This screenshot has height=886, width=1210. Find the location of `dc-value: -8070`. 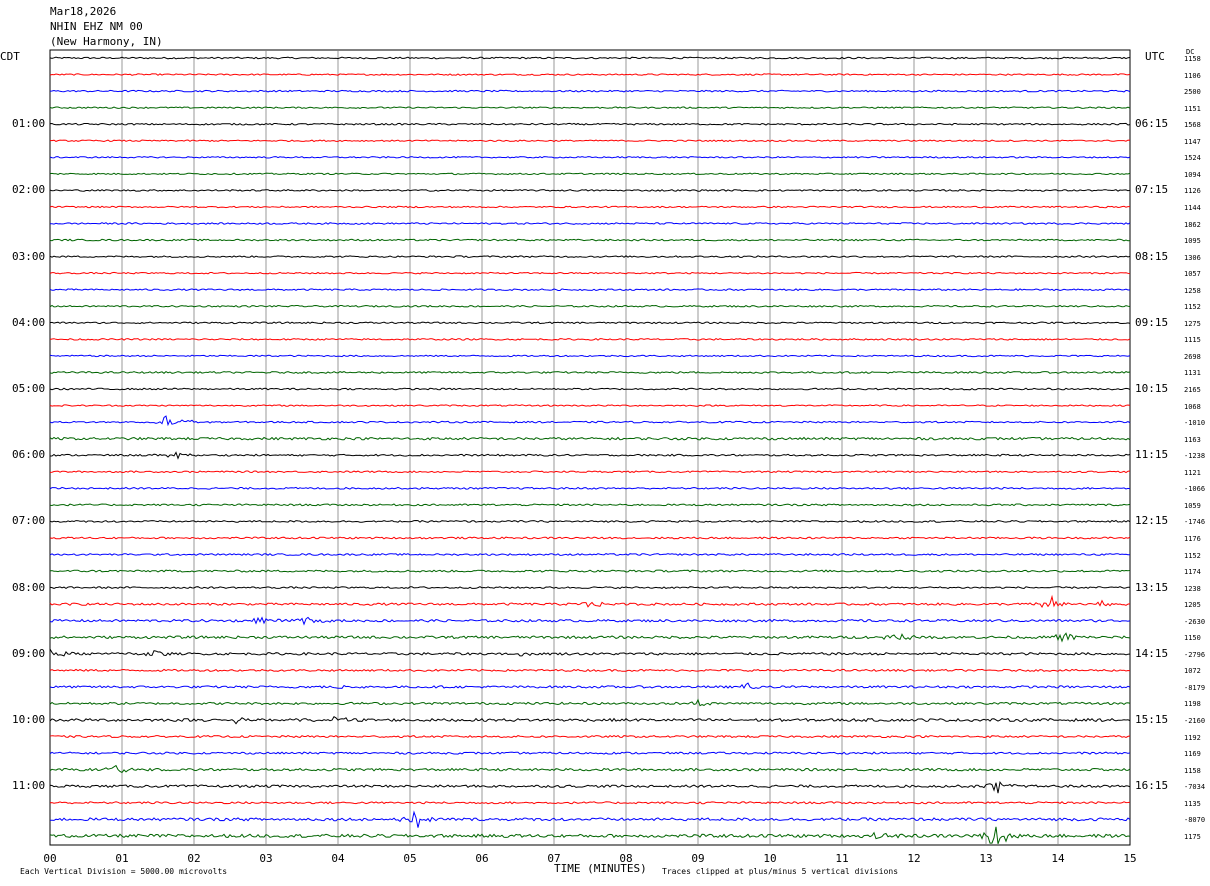

dc-value: -8070 is located at coordinates (1195, 820).